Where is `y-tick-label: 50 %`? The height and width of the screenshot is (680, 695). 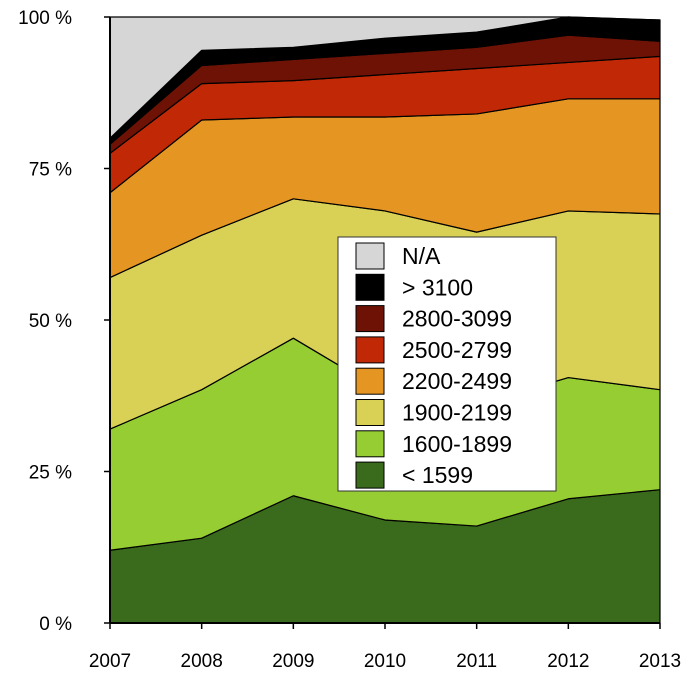 y-tick-label: 50 % is located at coordinates (50, 321).